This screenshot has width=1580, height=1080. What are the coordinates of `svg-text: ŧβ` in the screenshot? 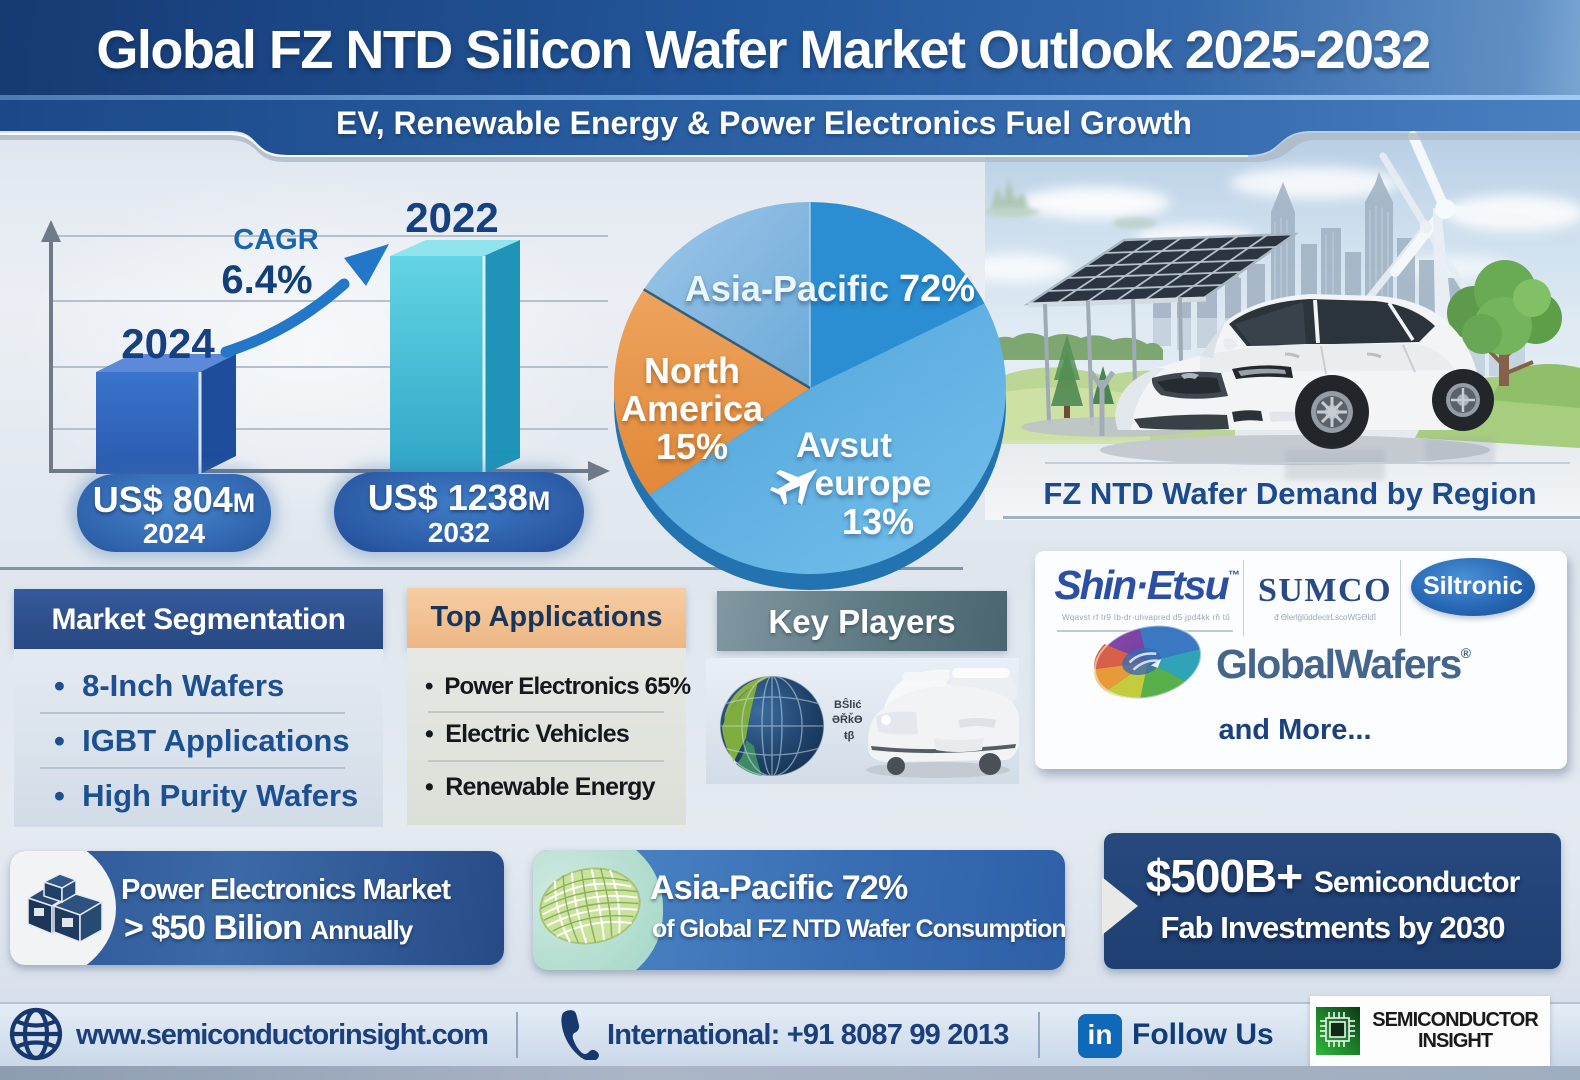 It's located at (849, 736).